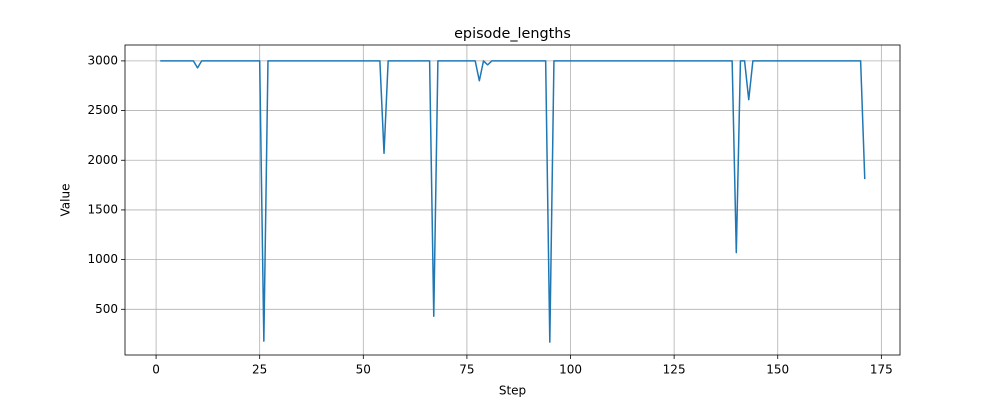 The height and width of the screenshot is (400, 1000). I want to click on y-tick-label: 3000, so click(102, 60).